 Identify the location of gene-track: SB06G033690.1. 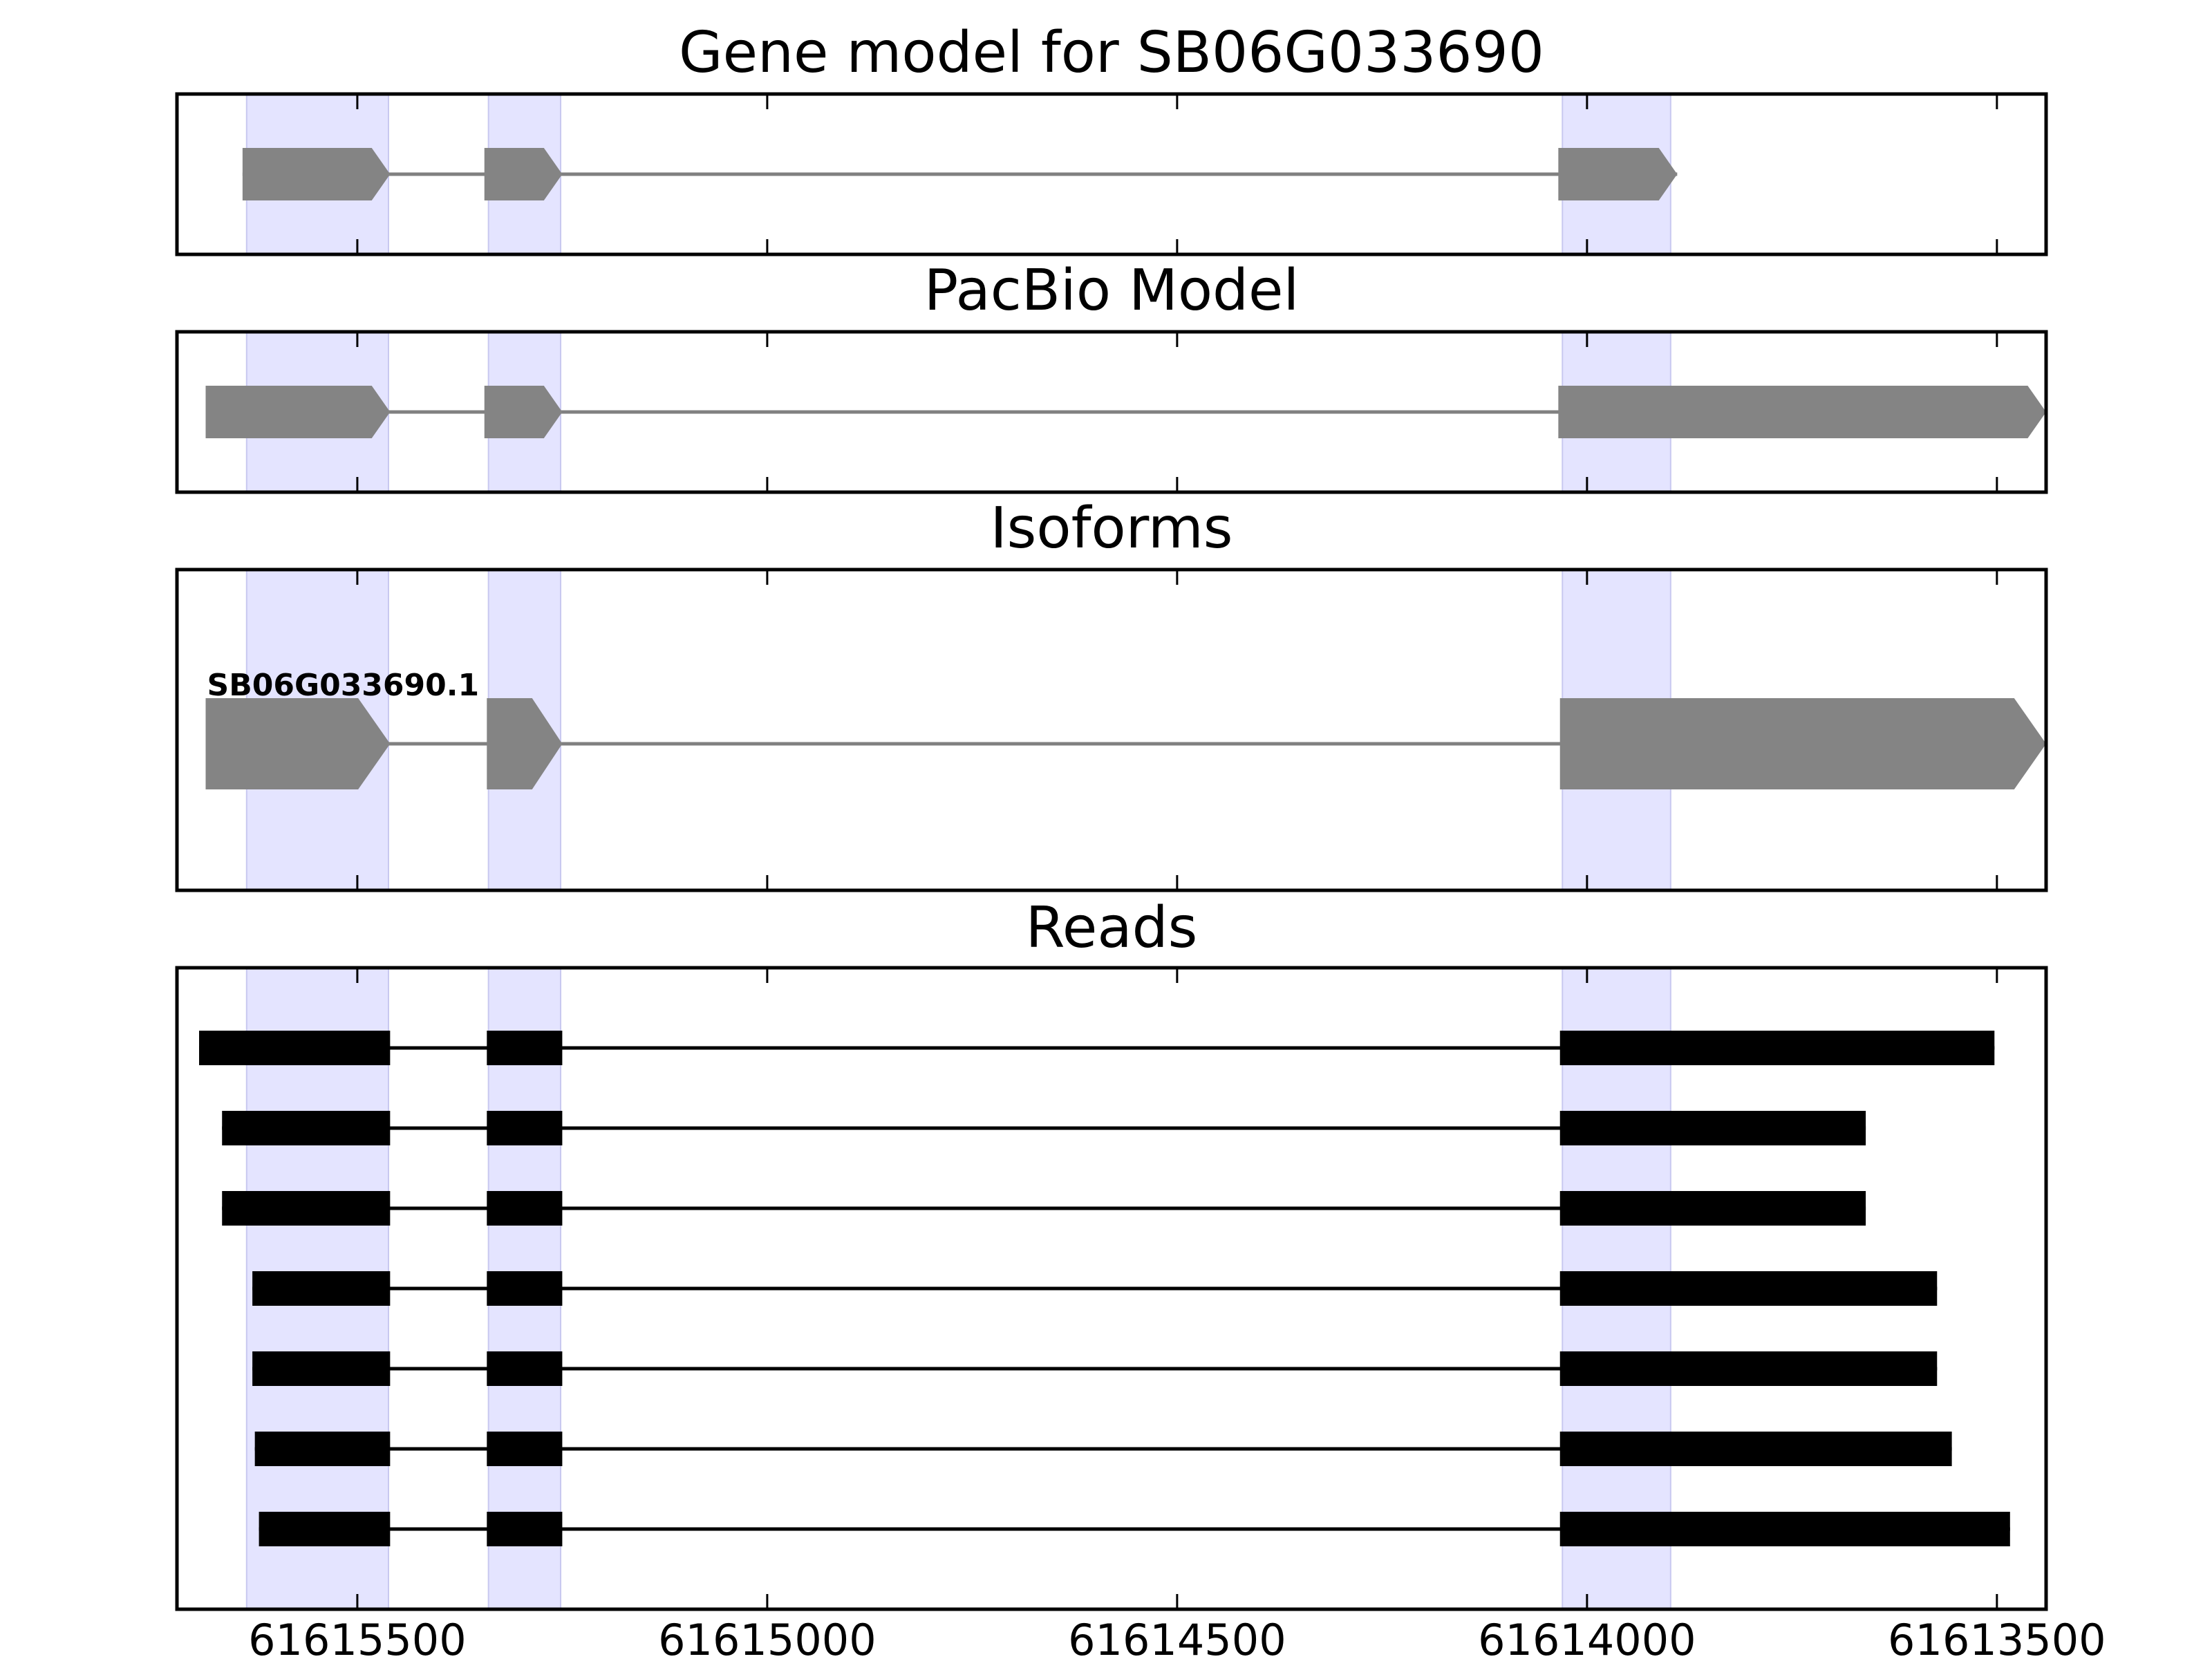
(1125, 728).